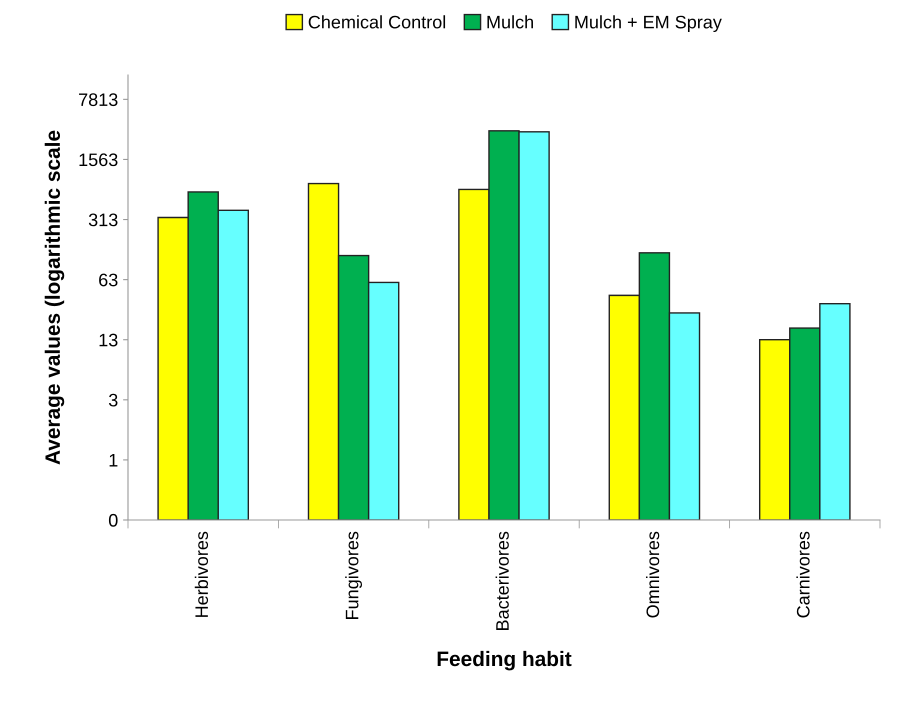  Describe the element at coordinates (113, 400) in the screenshot. I see `y-tick-label: 3` at that location.